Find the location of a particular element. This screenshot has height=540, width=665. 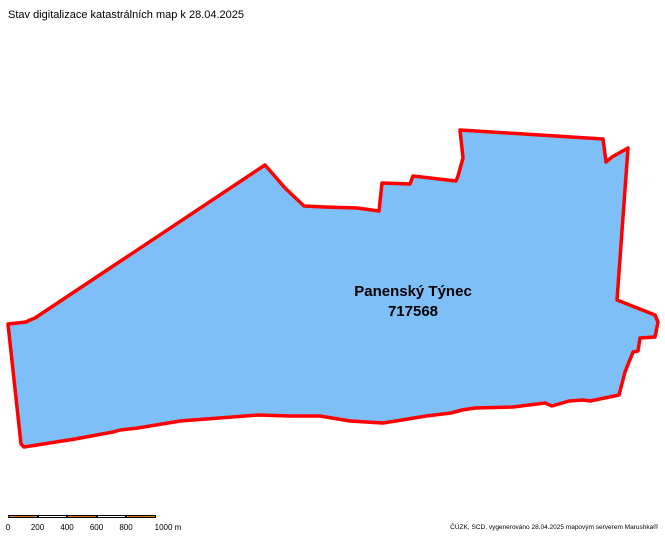

scale-bar: 0 200 400 600 800 1000 m is located at coordinates (100, 520).